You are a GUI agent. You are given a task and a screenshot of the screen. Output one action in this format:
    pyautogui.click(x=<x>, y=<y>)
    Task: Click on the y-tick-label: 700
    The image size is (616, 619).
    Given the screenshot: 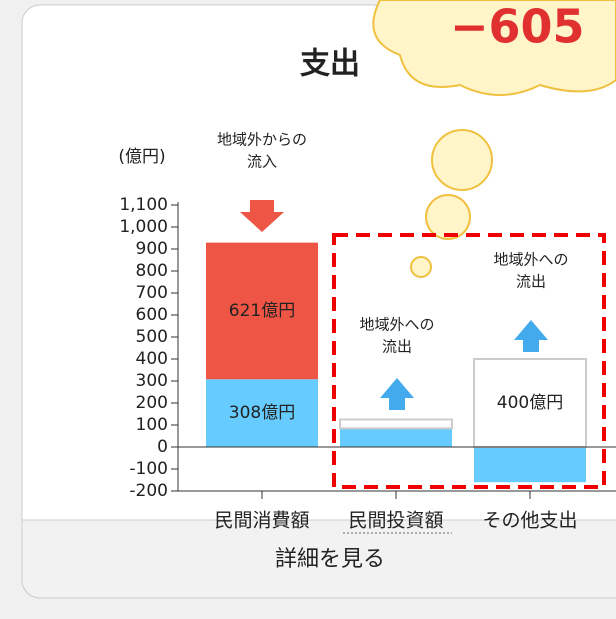 What is the action you would take?
    pyautogui.click(x=152, y=293)
    